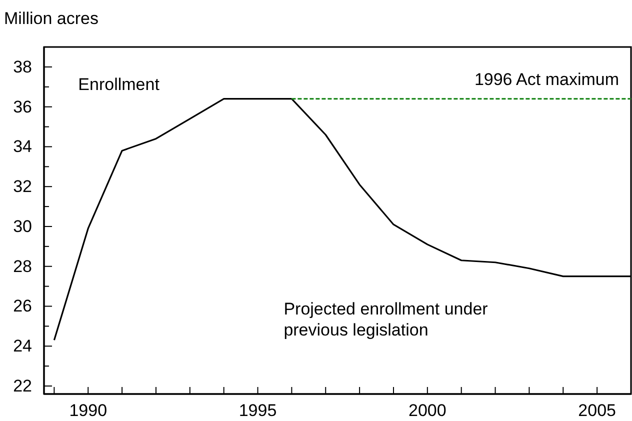 The image size is (632, 421). What do you see at coordinates (257, 410) in the screenshot?
I see `x-tick-label: 1995` at bounding box center [257, 410].